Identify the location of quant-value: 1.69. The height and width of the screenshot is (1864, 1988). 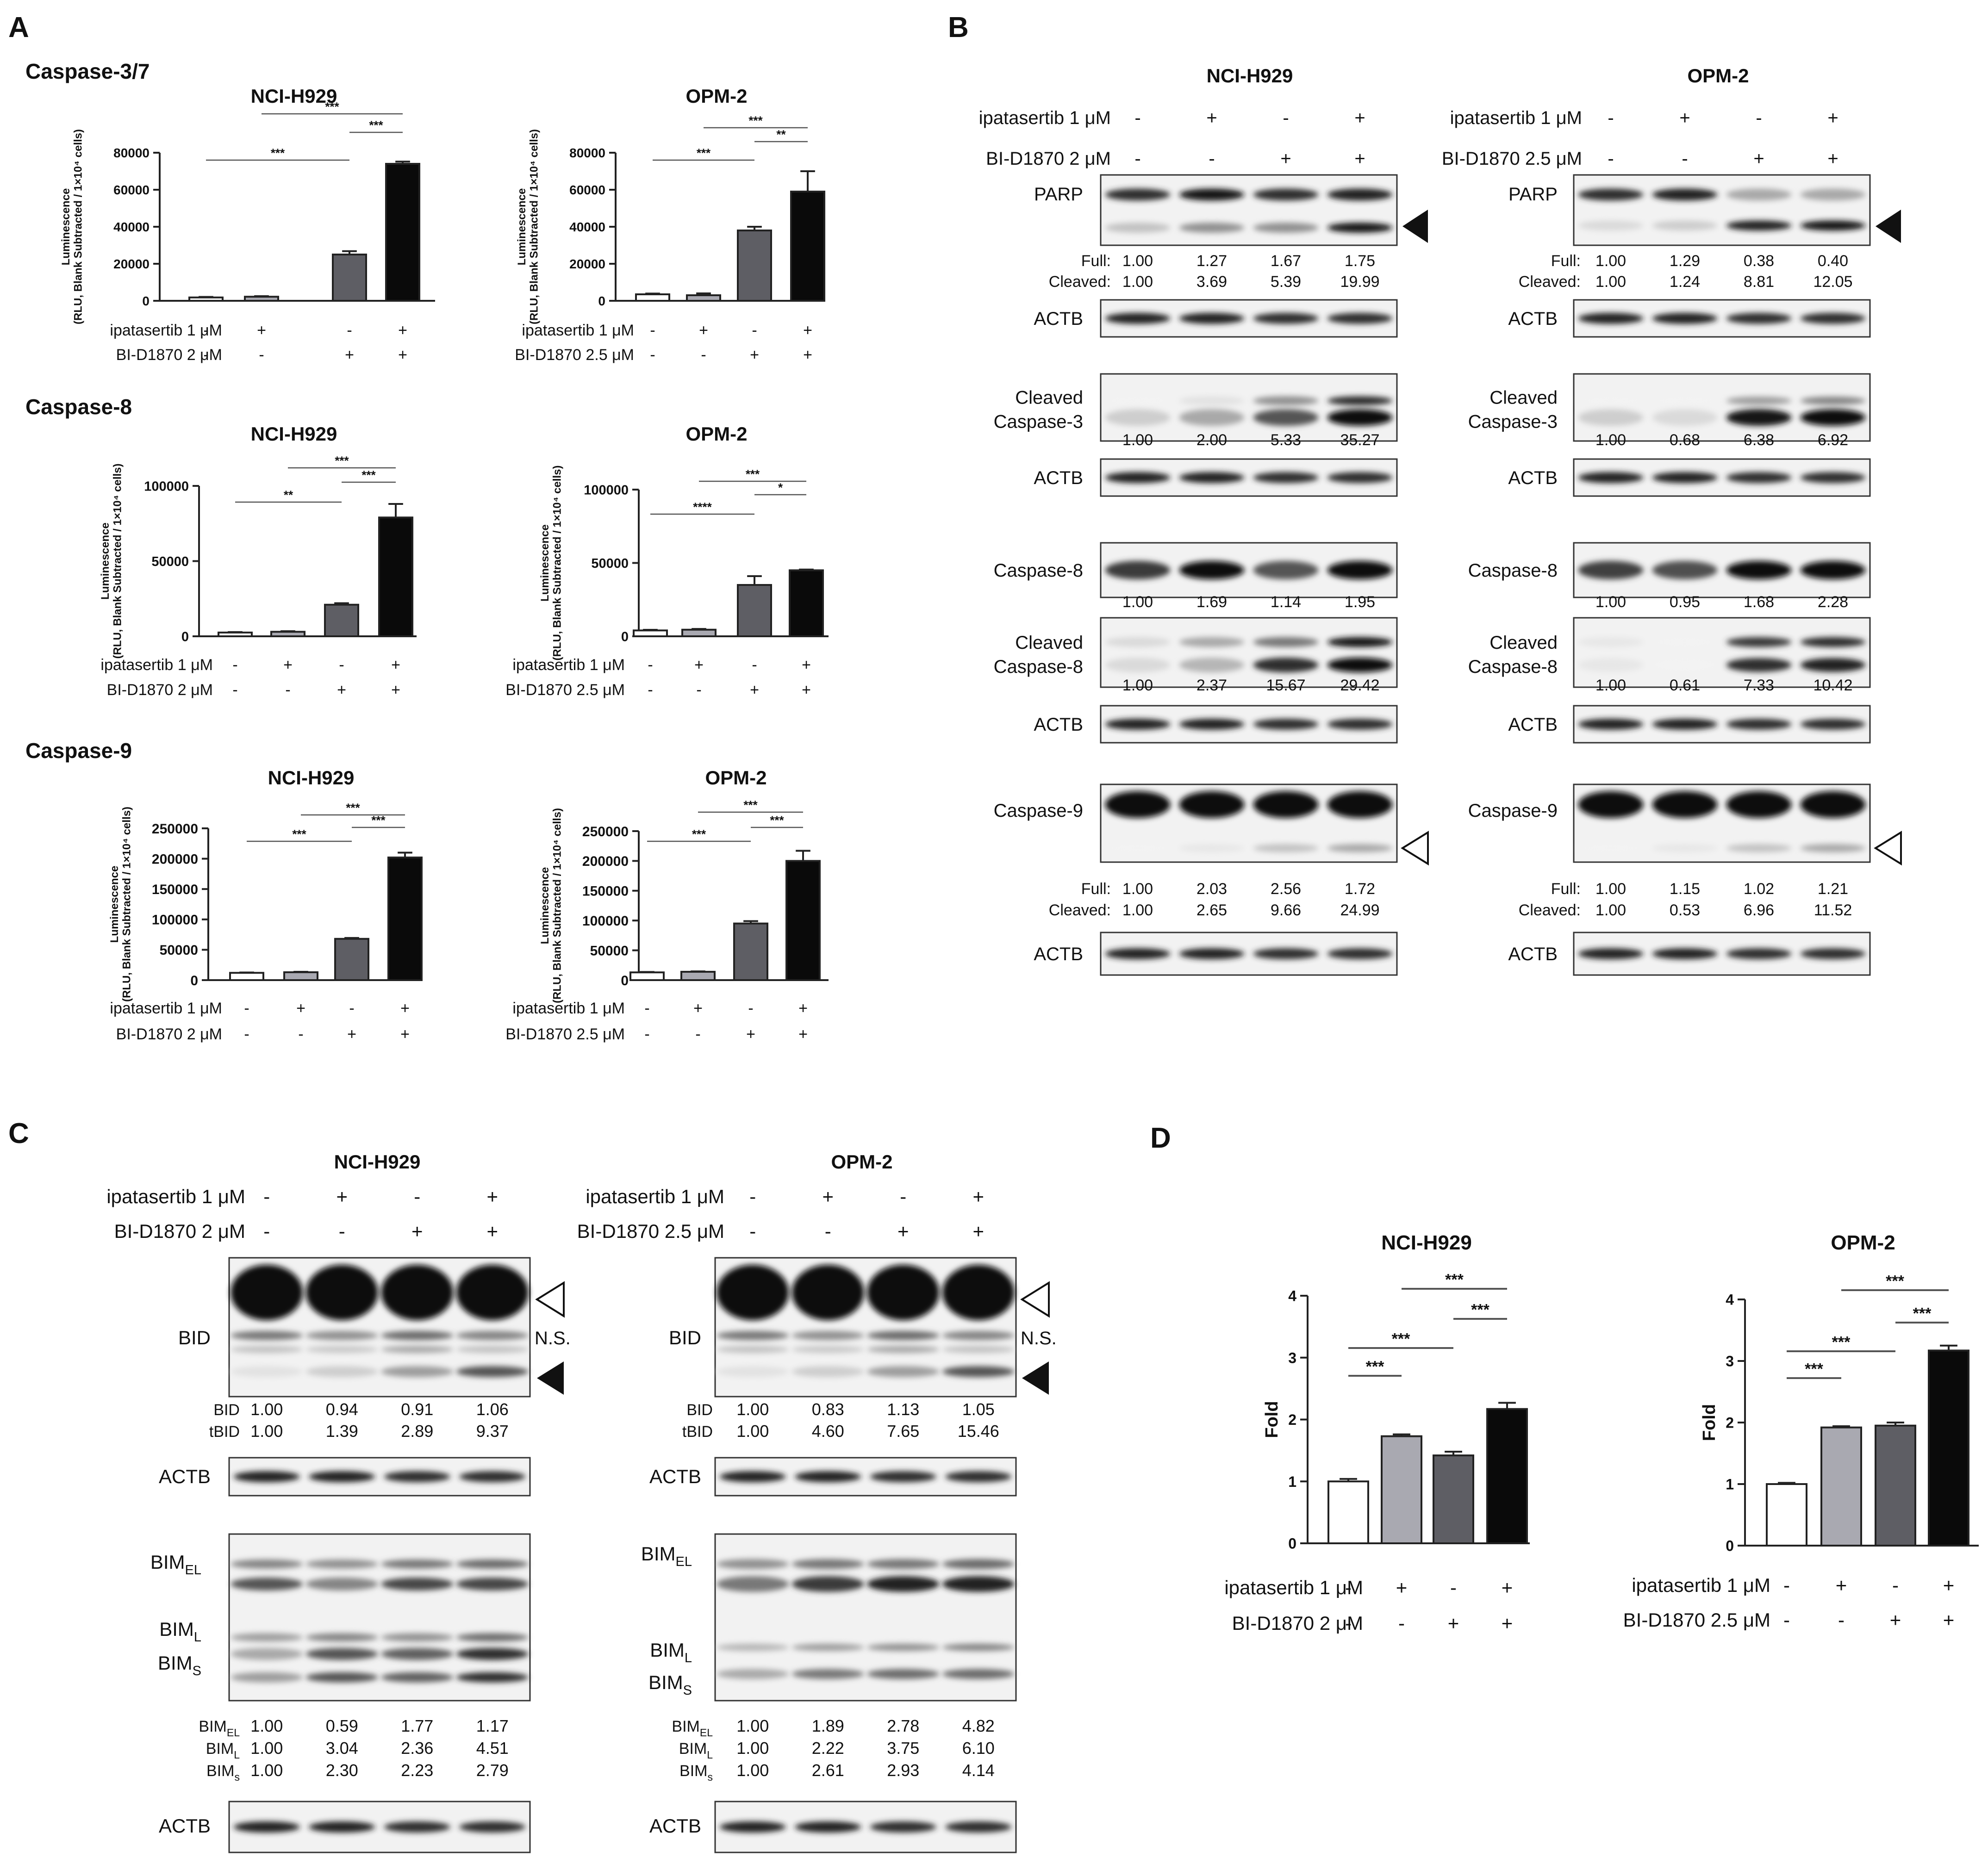
(1212, 602).